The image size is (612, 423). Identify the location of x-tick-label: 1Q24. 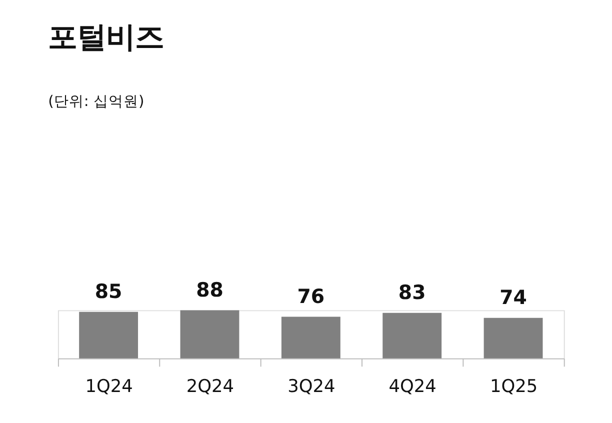
(109, 387).